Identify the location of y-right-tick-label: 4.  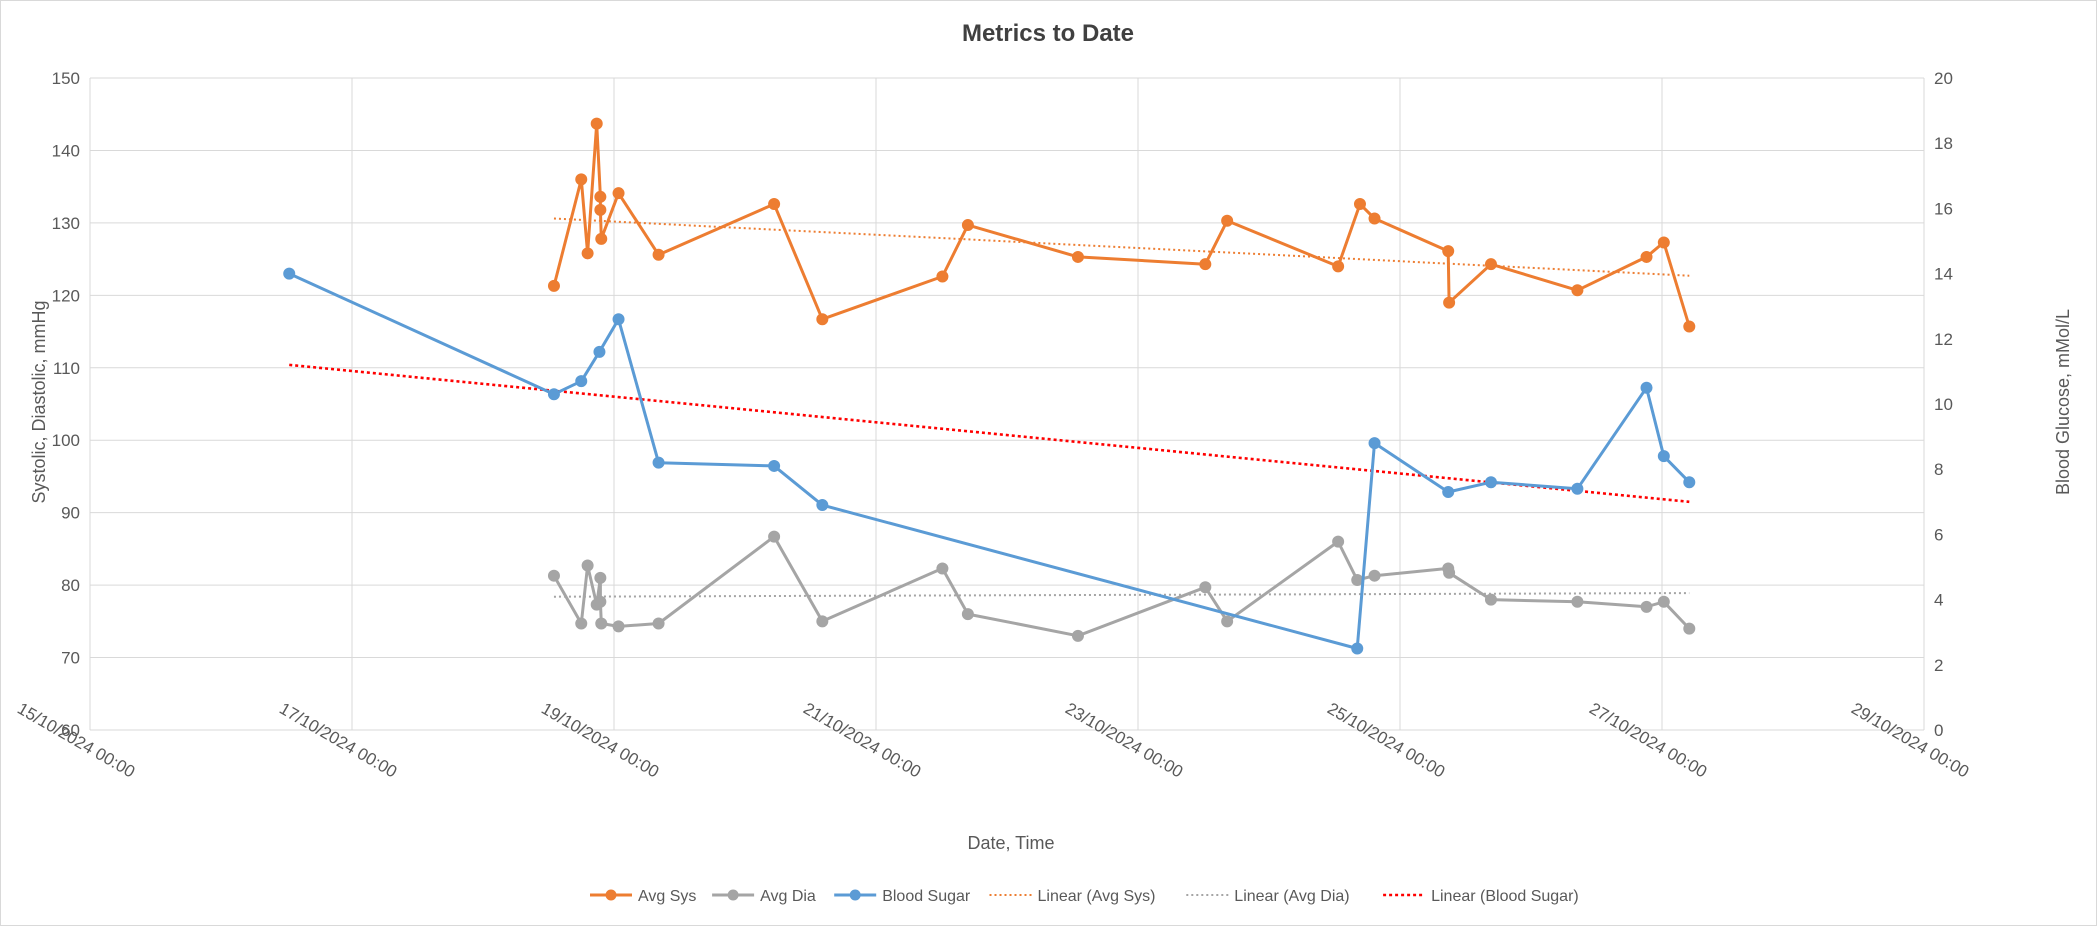
(1938, 600).